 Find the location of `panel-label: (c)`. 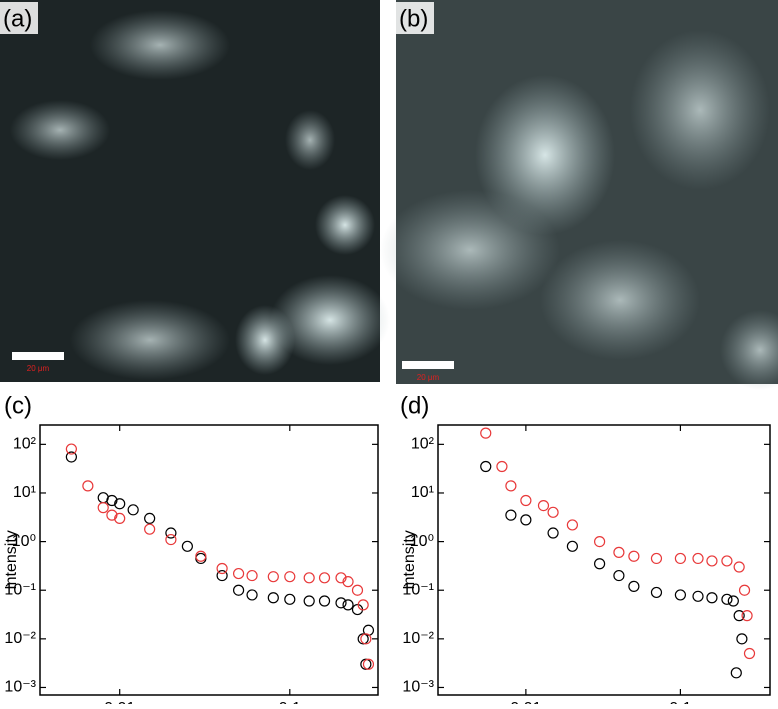

panel-label: (c) is located at coordinates (18, 405).